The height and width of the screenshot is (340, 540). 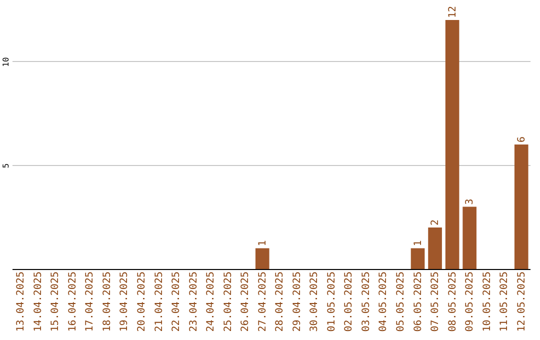 I want to click on data-label: 3, so click(x=470, y=201).